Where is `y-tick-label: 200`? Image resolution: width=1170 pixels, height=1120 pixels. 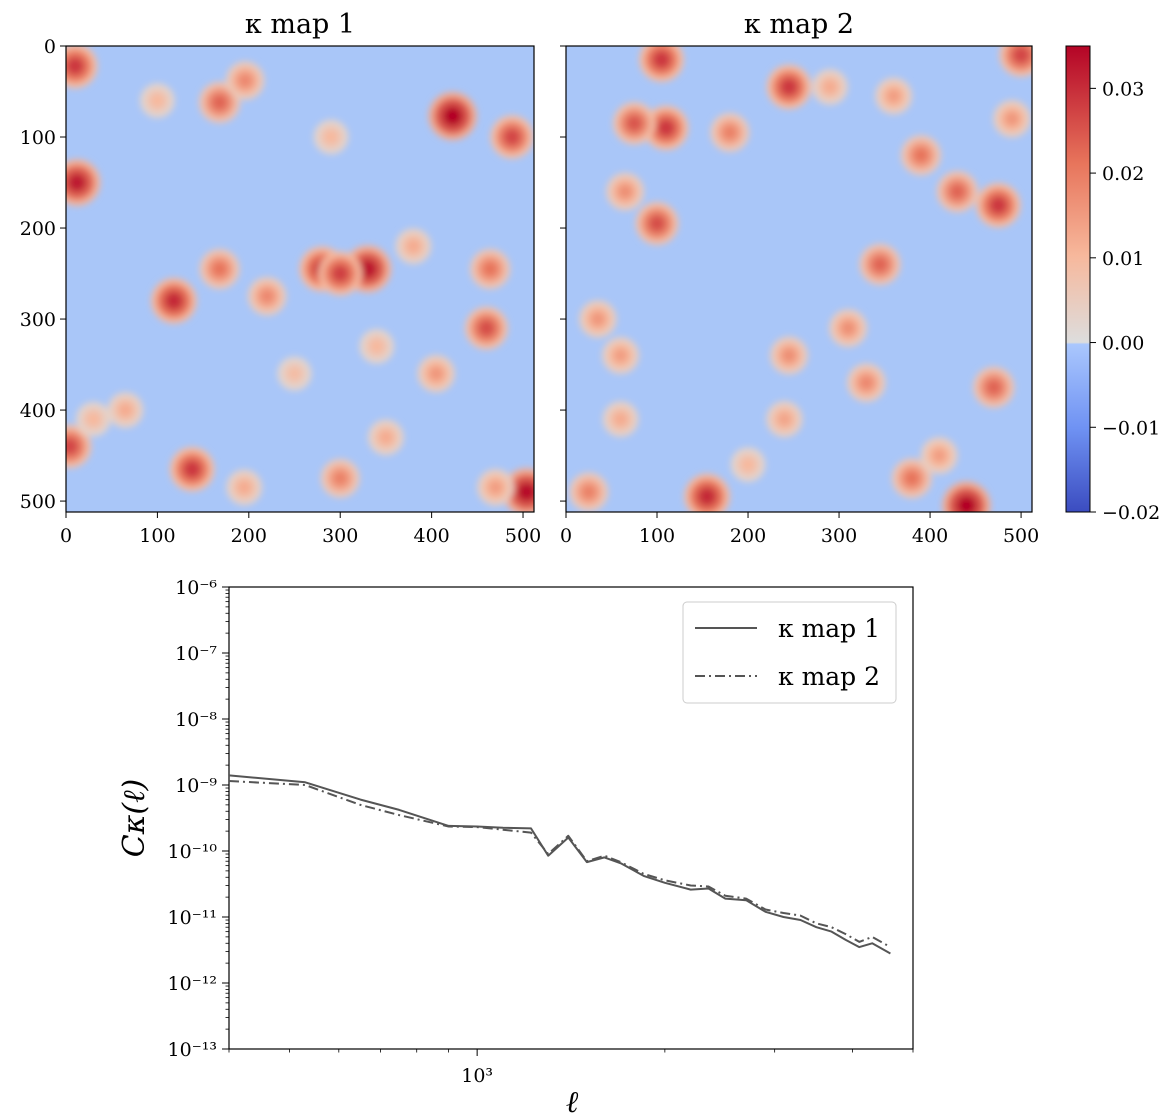
y-tick-label: 200 is located at coordinates (38, 229).